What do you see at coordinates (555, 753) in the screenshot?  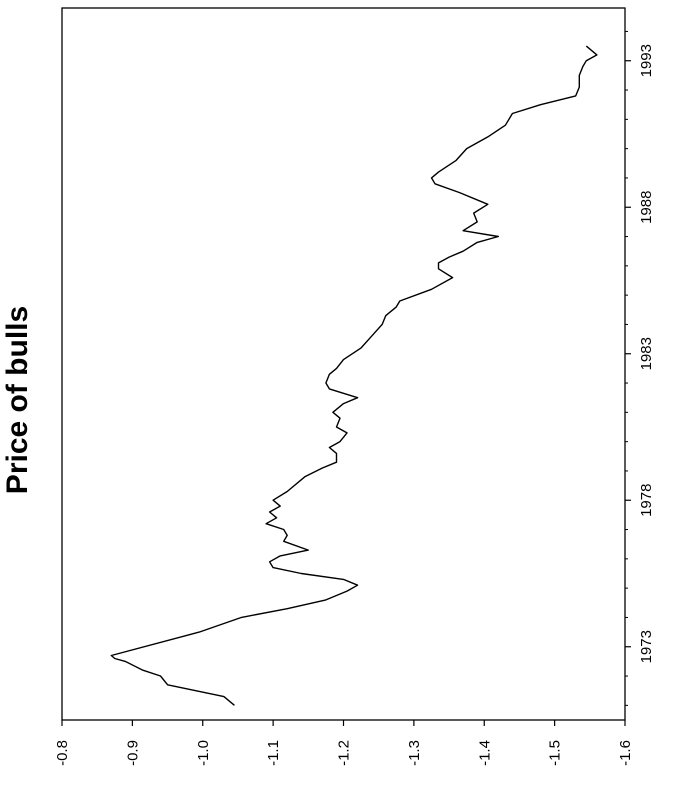 I see `y-tick-label: -1.5` at bounding box center [555, 753].